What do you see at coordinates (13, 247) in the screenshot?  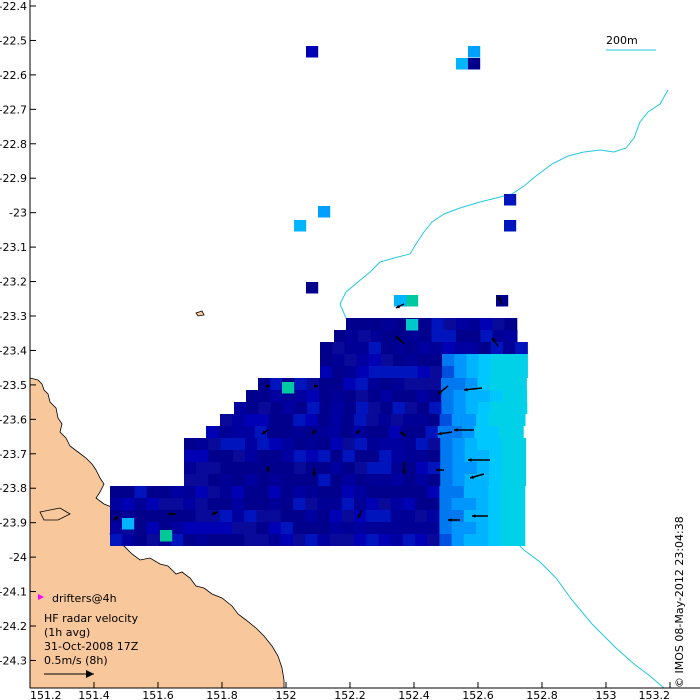 I see `y-tick-label: -23.1` at bounding box center [13, 247].